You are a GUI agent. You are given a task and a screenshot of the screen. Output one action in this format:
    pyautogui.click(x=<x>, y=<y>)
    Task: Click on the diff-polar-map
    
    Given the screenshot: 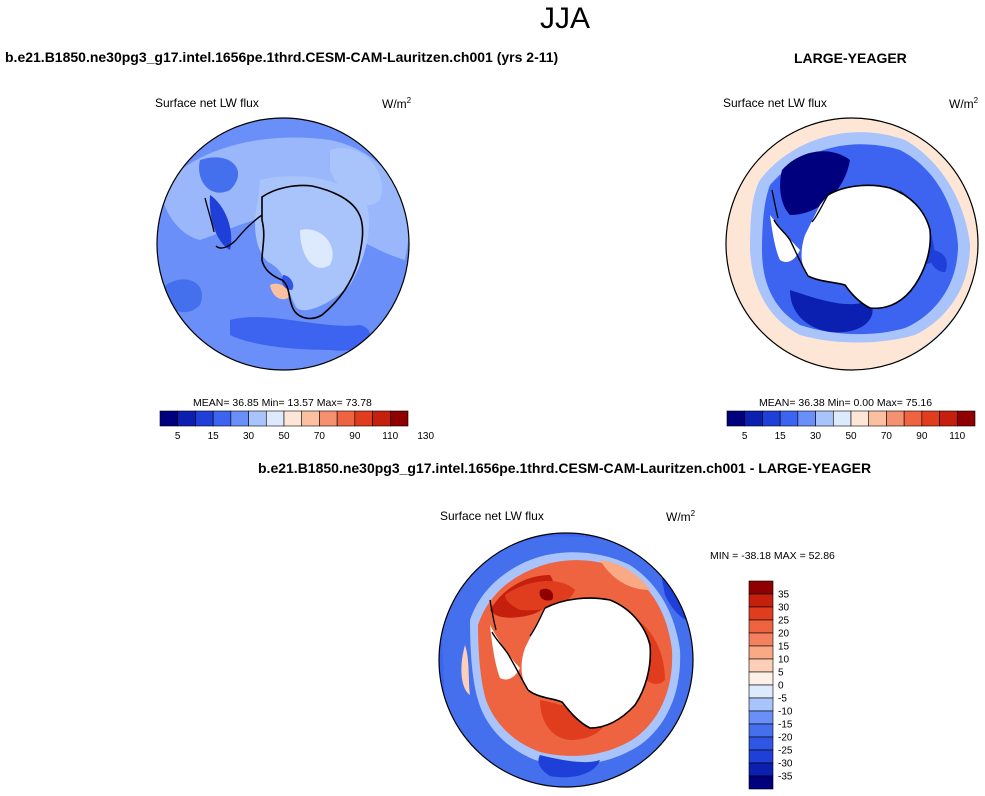 What is the action you would take?
    pyautogui.click(x=566, y=660)
    